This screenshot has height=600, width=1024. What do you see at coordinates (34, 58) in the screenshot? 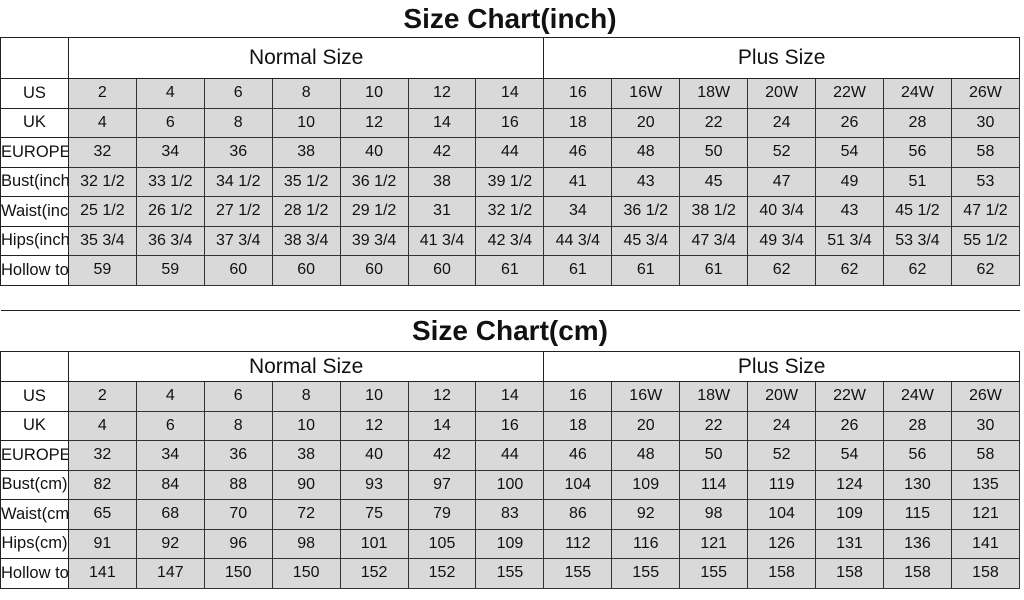
I see `corner-cell` at bounding box center [34, 58].